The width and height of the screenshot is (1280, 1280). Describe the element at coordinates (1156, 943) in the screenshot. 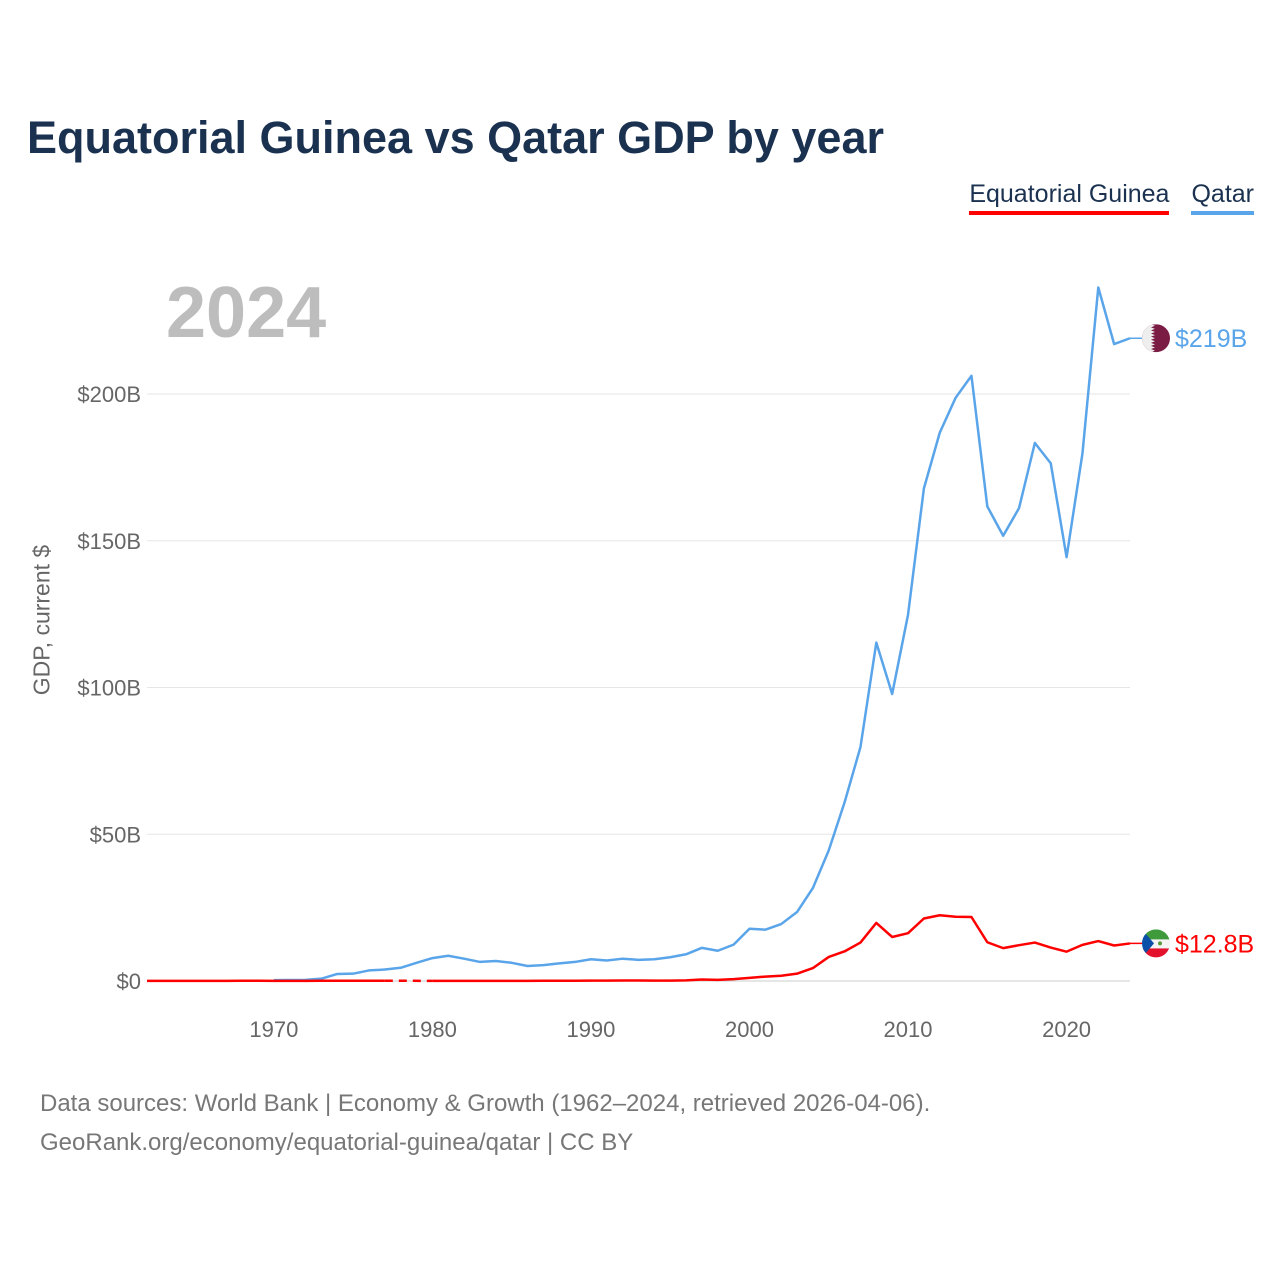

I see `equatorial-guinea-flag-icon` at that location.